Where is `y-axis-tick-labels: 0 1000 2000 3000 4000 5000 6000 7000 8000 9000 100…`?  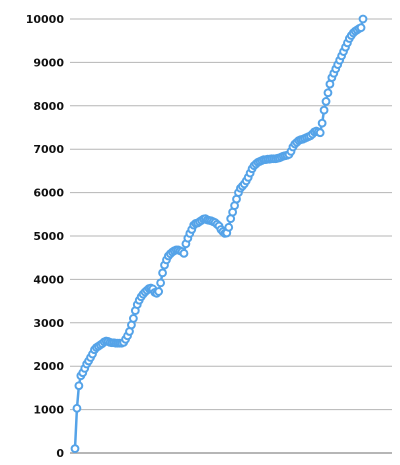 y-axis-tick-labels: 0 1000 2000 3000 4000 5000 6000 7000 8000 9000 100… is located at coordinates (45, 236).